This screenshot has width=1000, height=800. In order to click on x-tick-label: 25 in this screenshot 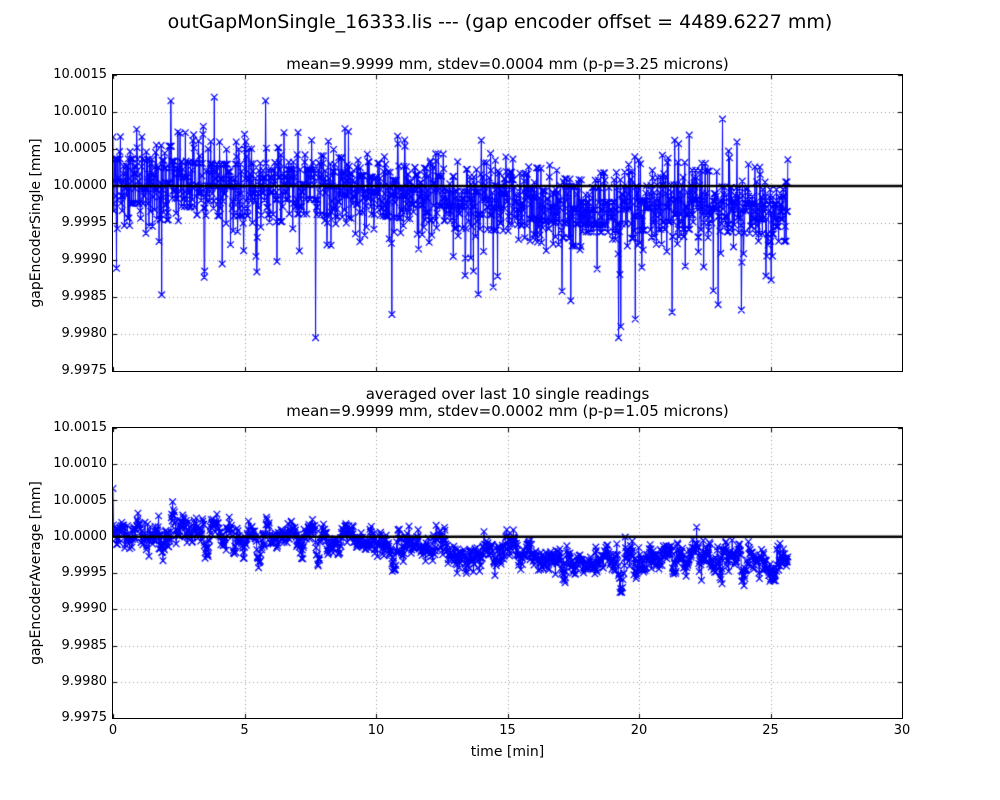, I will do `click(770, 730)`.